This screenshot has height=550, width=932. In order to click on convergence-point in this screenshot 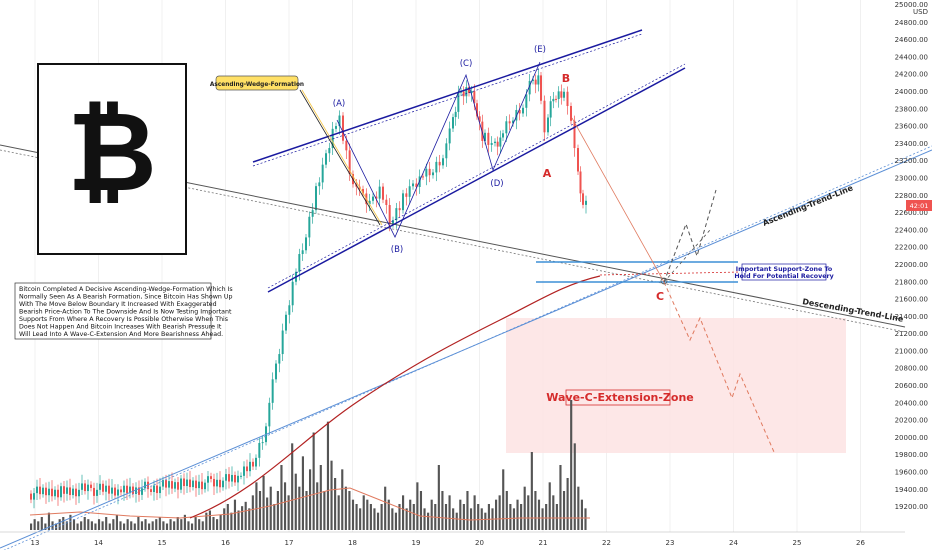, I will do `click(664, 281)`.